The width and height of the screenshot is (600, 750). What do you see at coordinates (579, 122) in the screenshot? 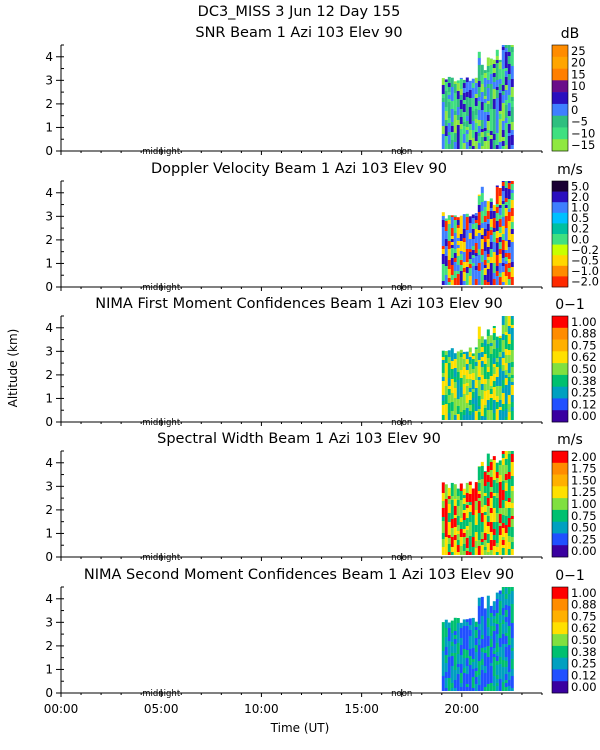
I see `colorbar-label: −5` at bounding box center [579, 122].